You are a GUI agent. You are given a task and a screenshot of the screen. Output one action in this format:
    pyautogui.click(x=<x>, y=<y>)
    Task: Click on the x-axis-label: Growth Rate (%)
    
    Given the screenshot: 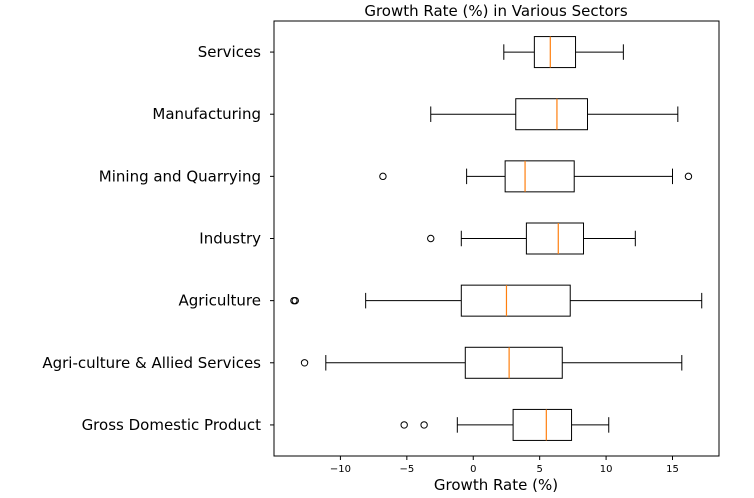 What is the action you would take?
    pyautogui.click(x=496, y=485)
    